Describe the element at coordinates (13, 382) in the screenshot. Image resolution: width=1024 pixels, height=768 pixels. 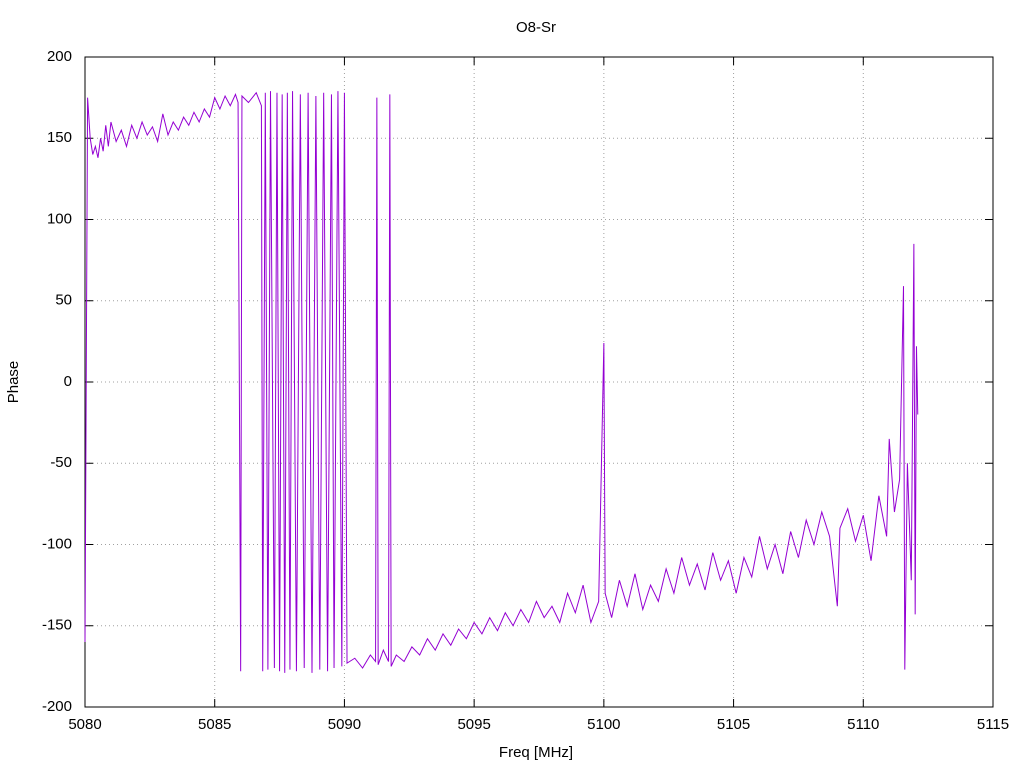
I see `y-axis-label: Phase` at that location.